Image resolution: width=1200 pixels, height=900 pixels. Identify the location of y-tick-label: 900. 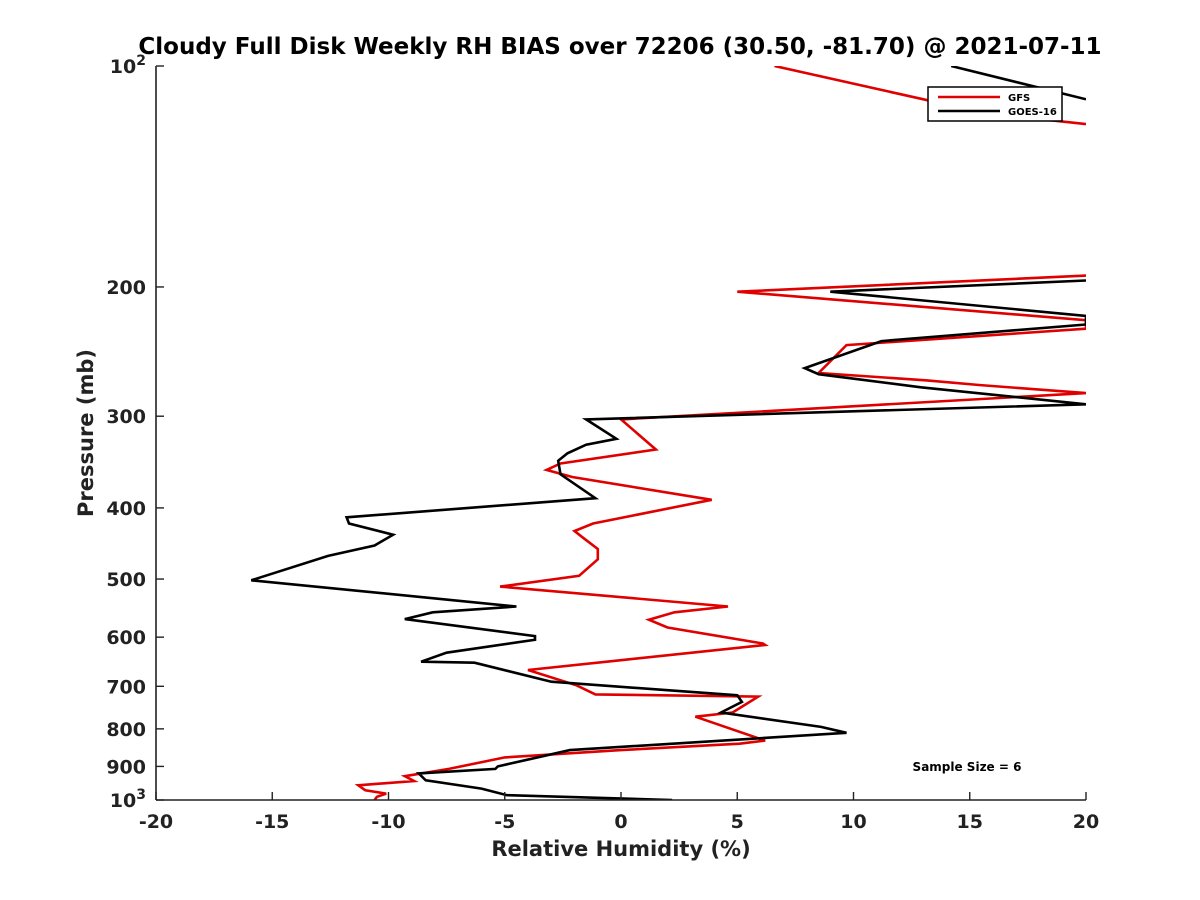
(126, 767).